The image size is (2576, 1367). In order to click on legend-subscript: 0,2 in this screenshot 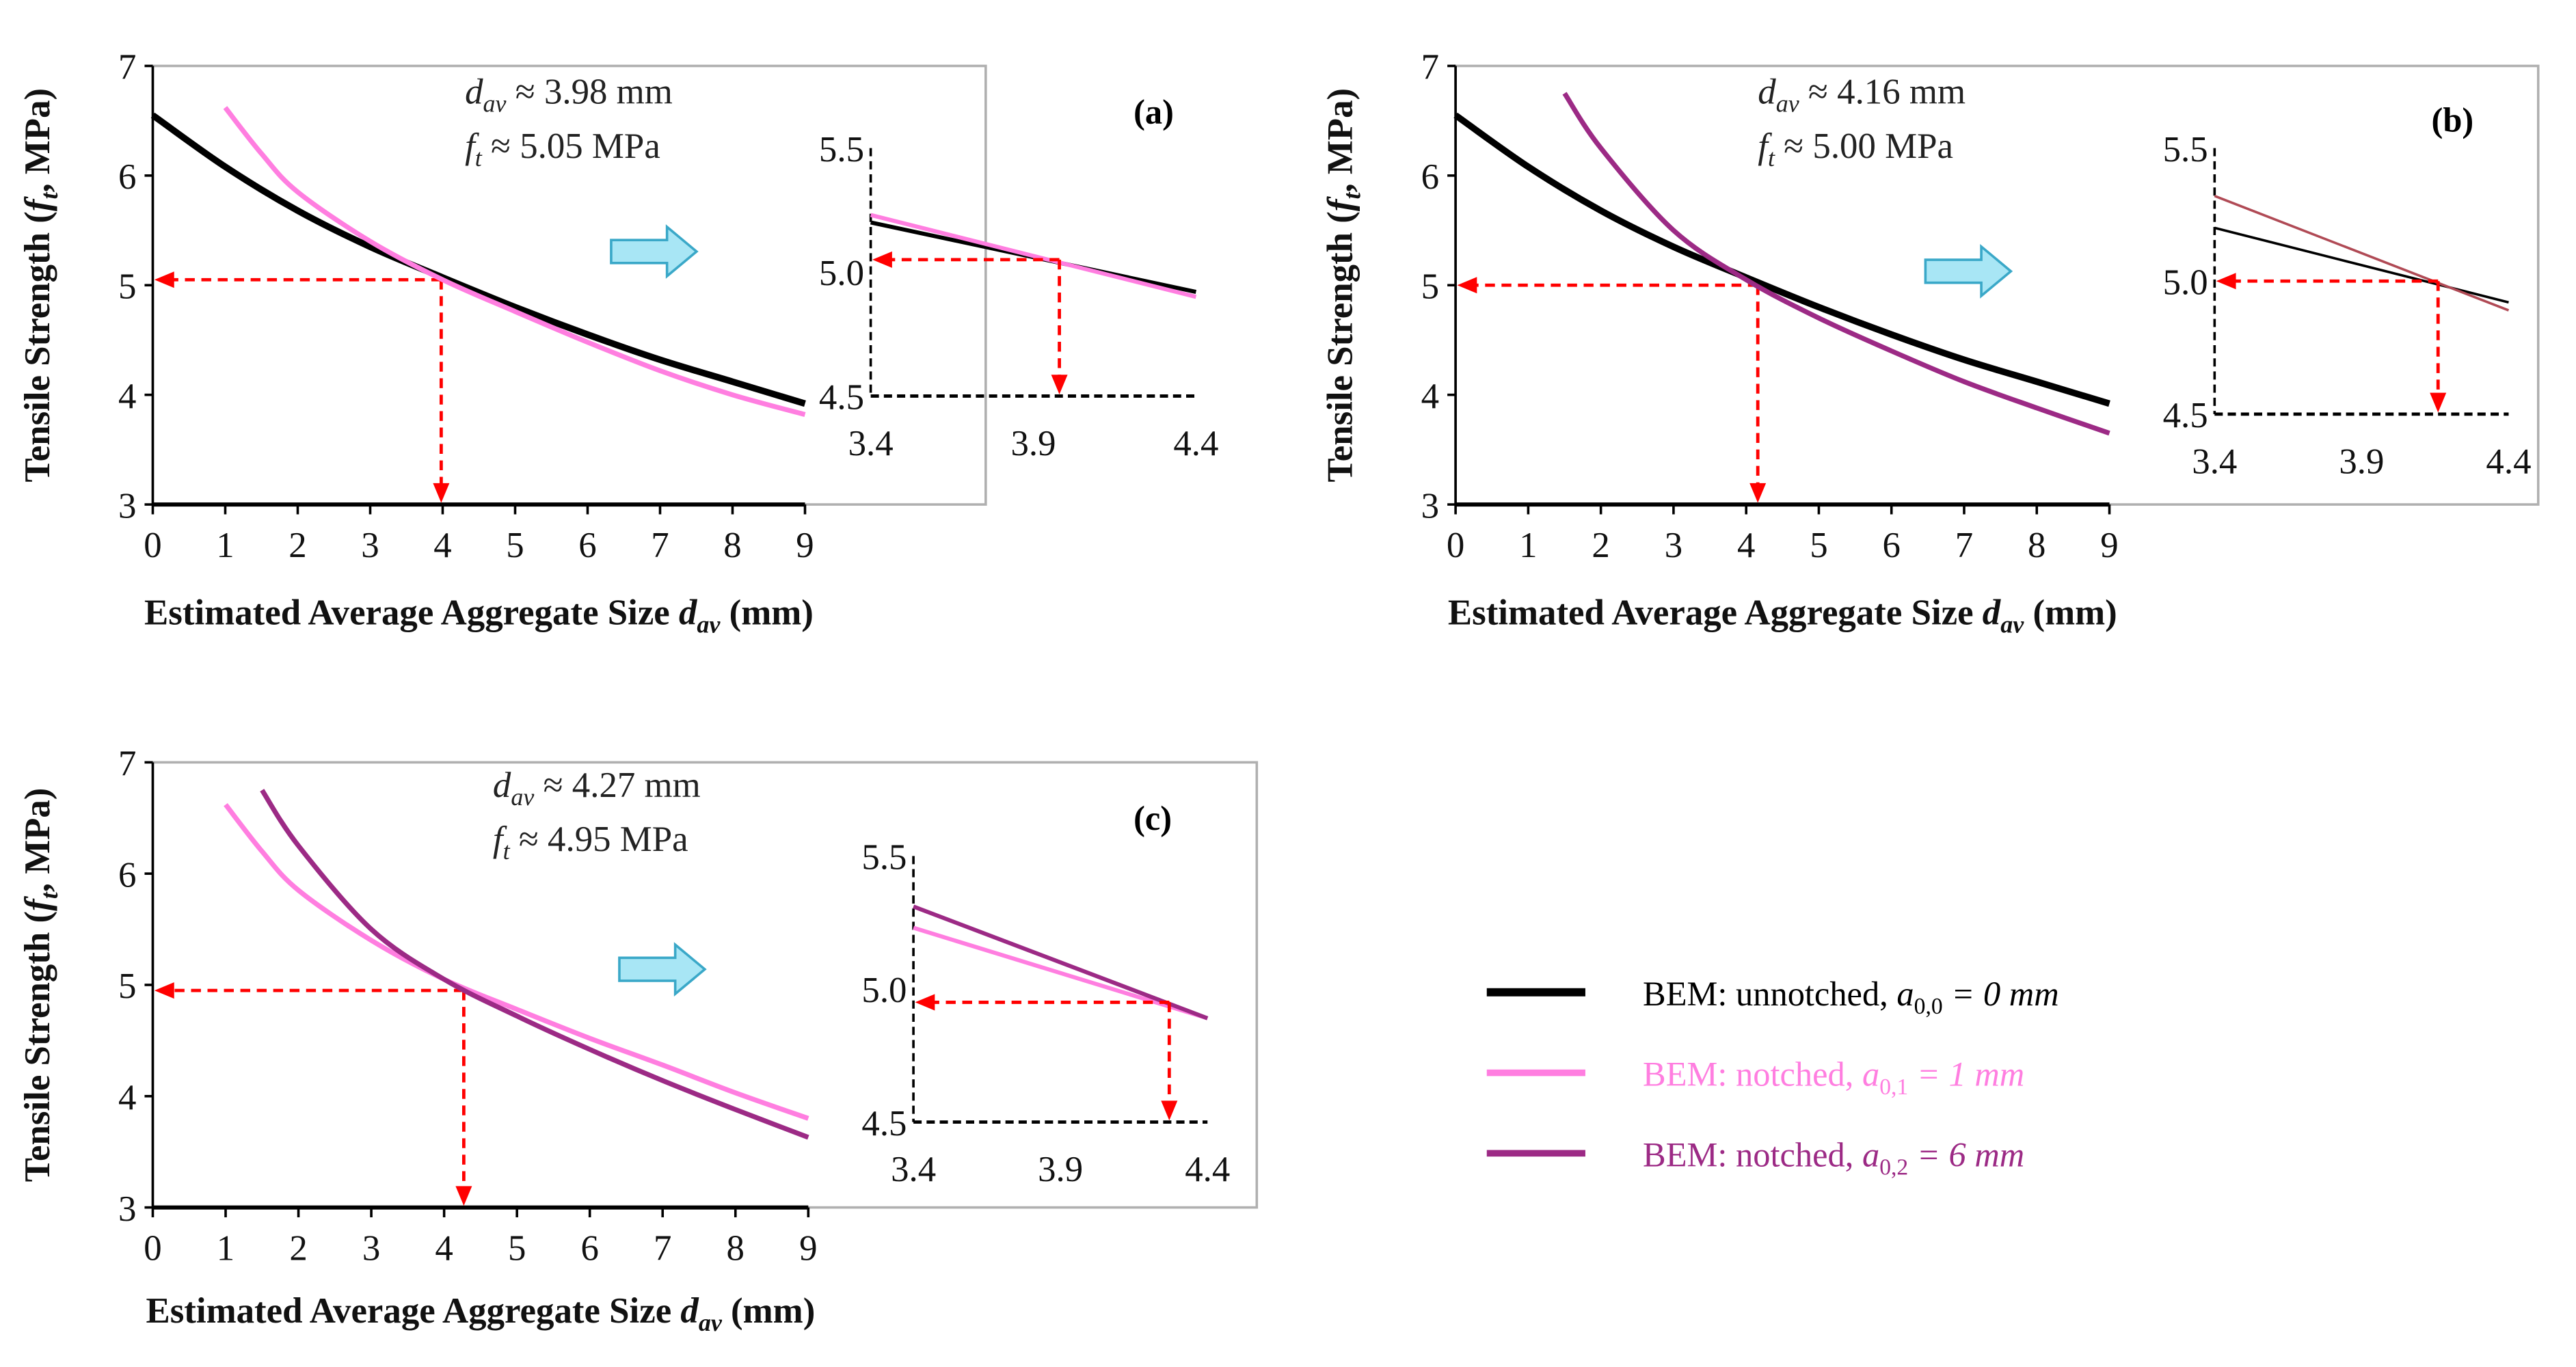, I will do `click(1893, 1167)`.